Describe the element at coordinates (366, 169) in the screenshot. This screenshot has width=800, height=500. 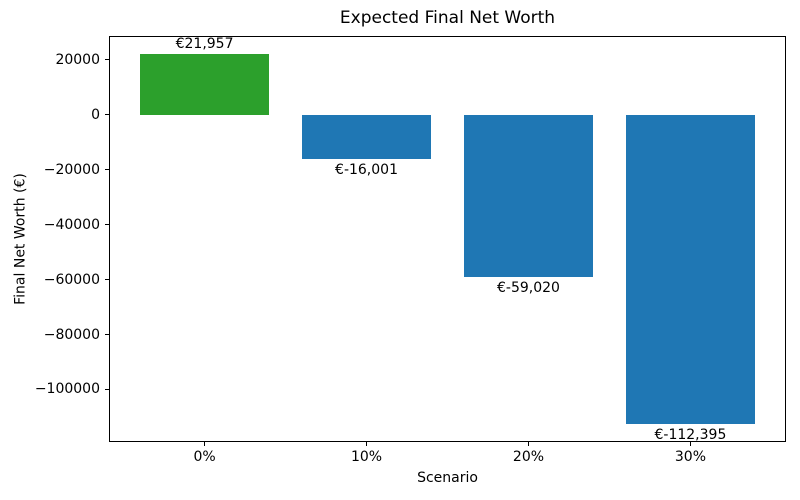
I see `bar-value-label: €-16,001` at that location.